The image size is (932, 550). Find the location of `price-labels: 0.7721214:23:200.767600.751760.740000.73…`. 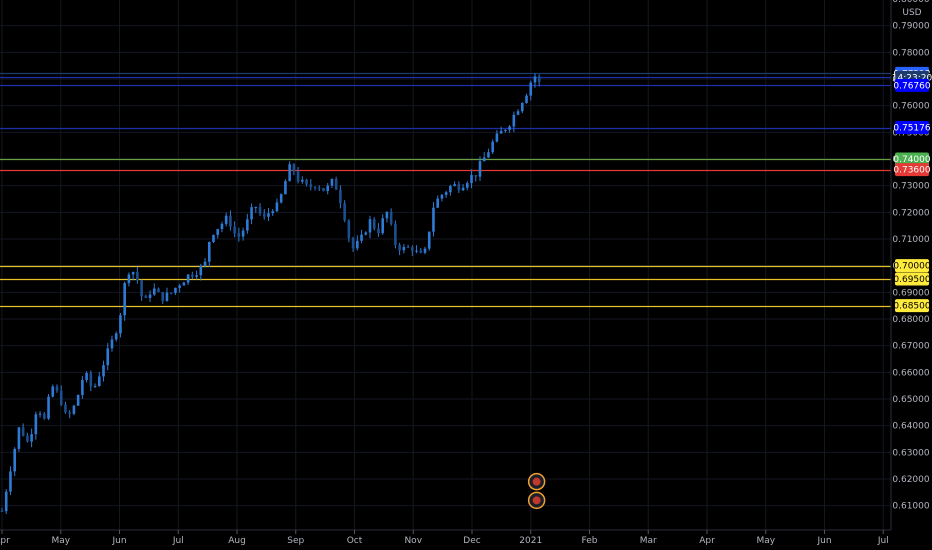

price-labels: 0.7721214:23:200.767600.751760.740000.73… is located at coordinates (912, 189).